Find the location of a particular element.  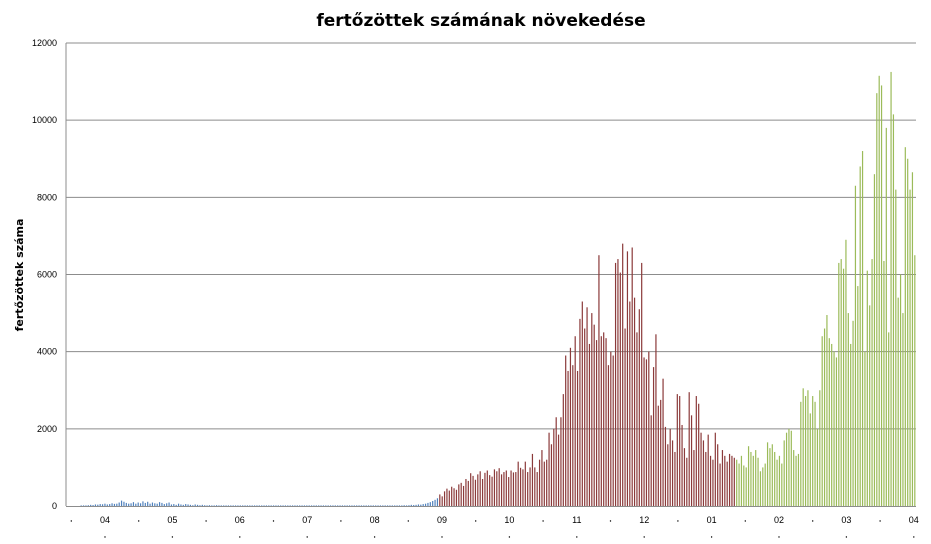

x-tick-label: 10 is located at coordinates (509, 520).